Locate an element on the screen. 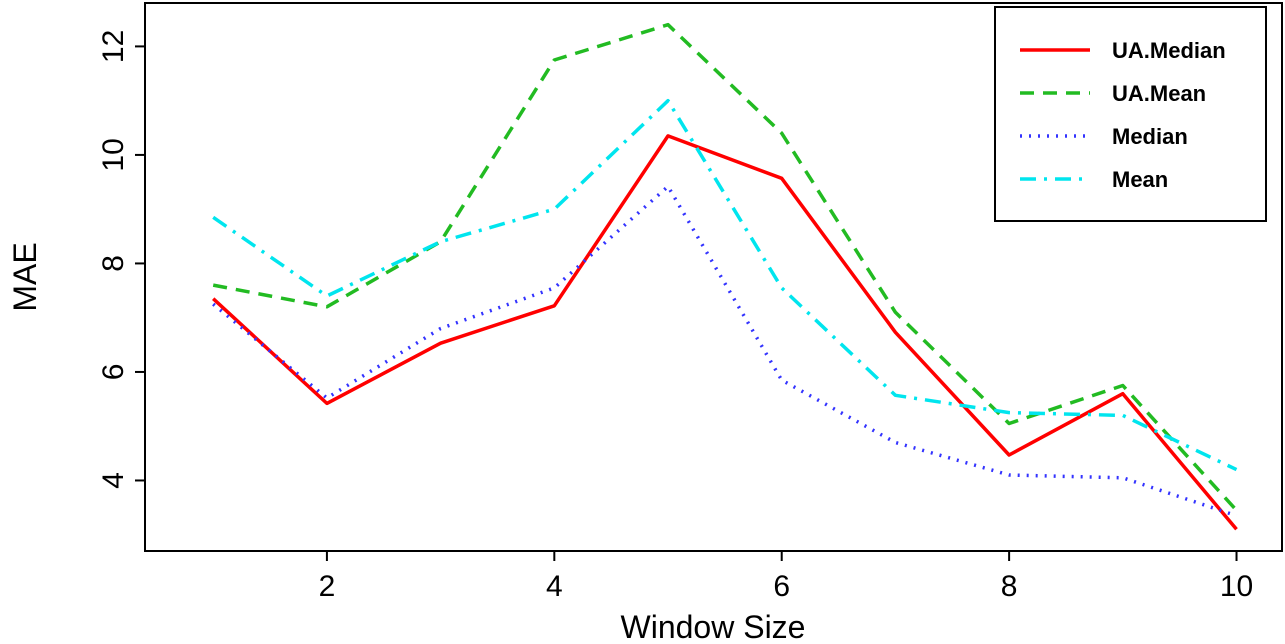 The image size is (1285, 644). y-axis-label: MAE is located at coordinates (25, 276).